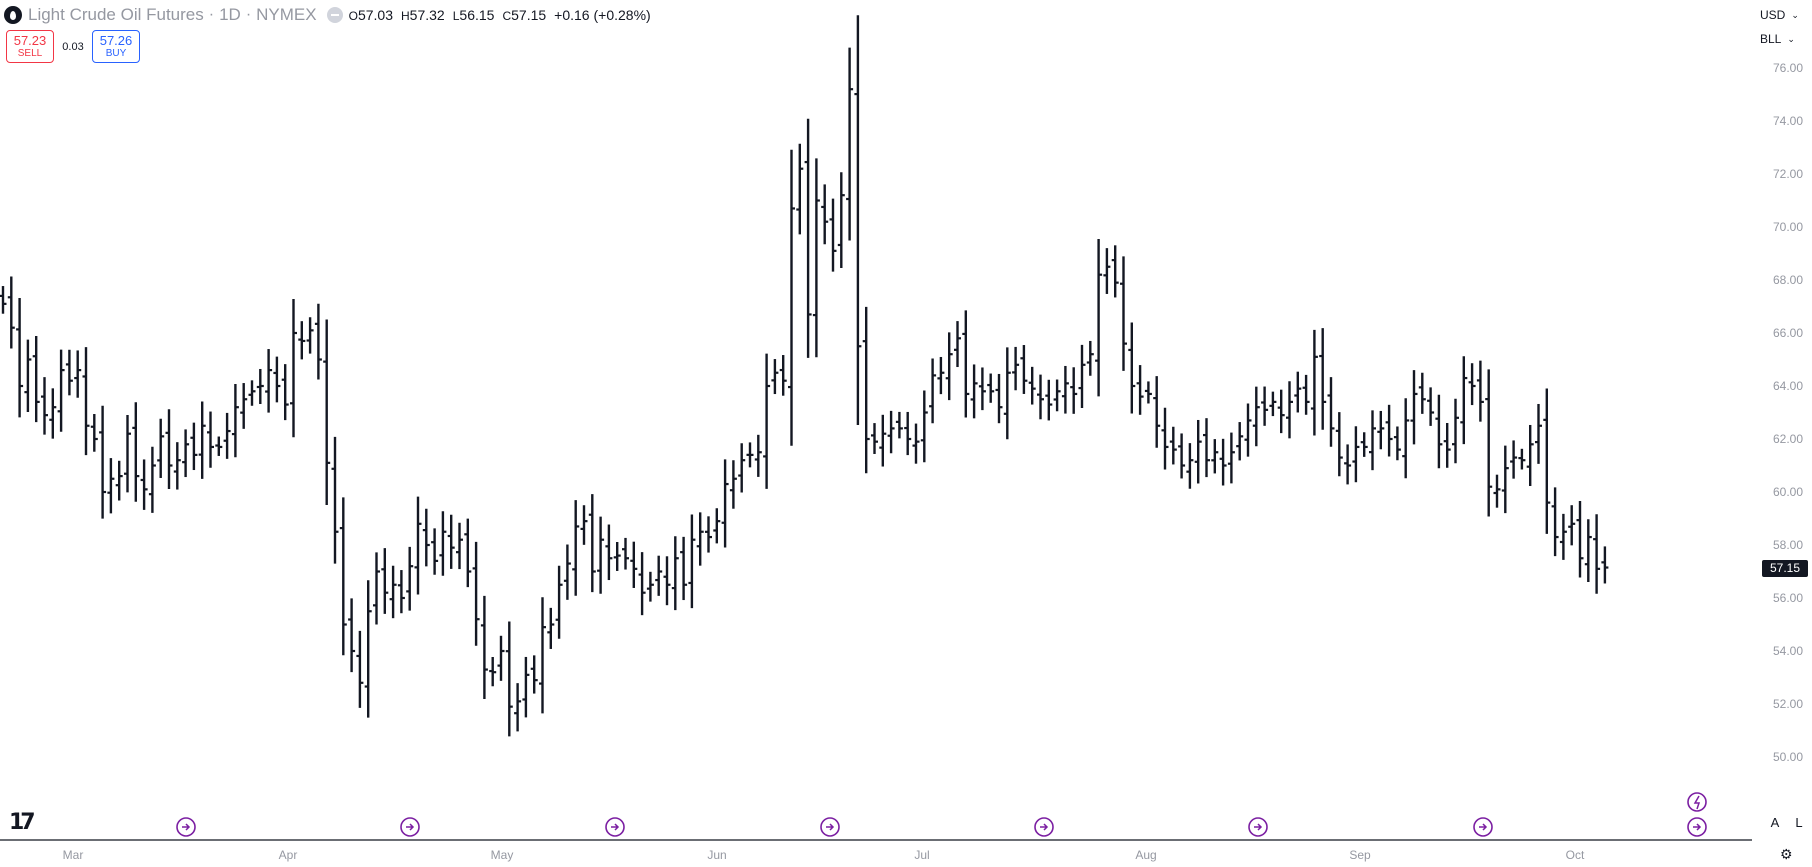 The image size is (1812, 867). Describe the element at coordinates (1360, 855) in the screenshot. I see `time-tick-label: Sep` at that location.